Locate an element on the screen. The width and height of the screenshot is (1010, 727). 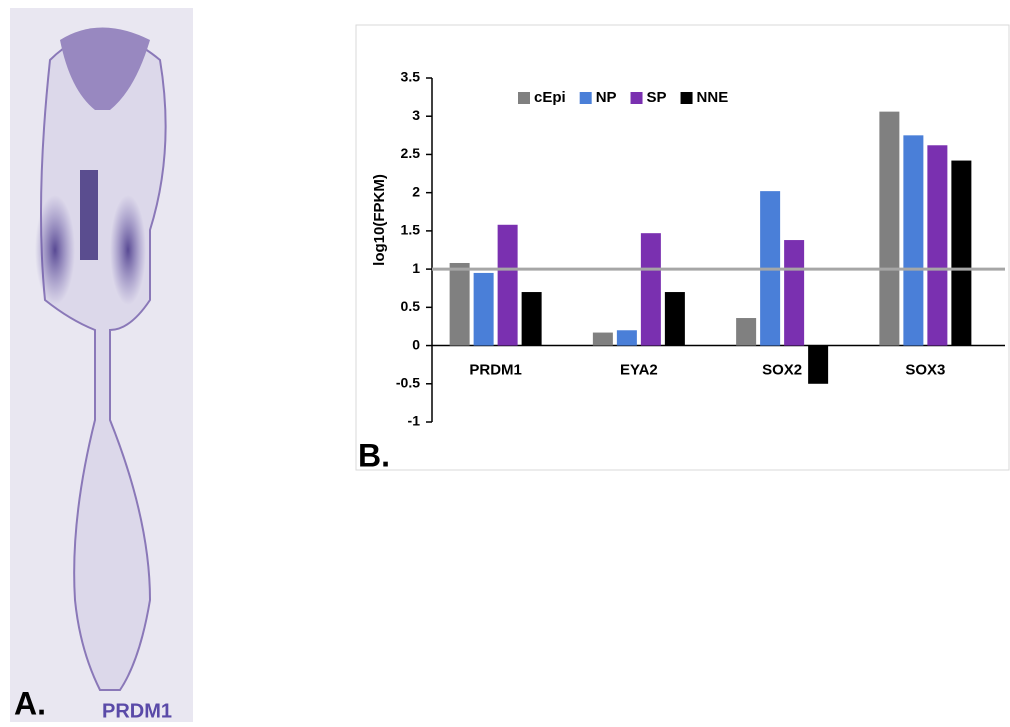
y-tick-label: 3.5 is located at coordinates (411, 77).